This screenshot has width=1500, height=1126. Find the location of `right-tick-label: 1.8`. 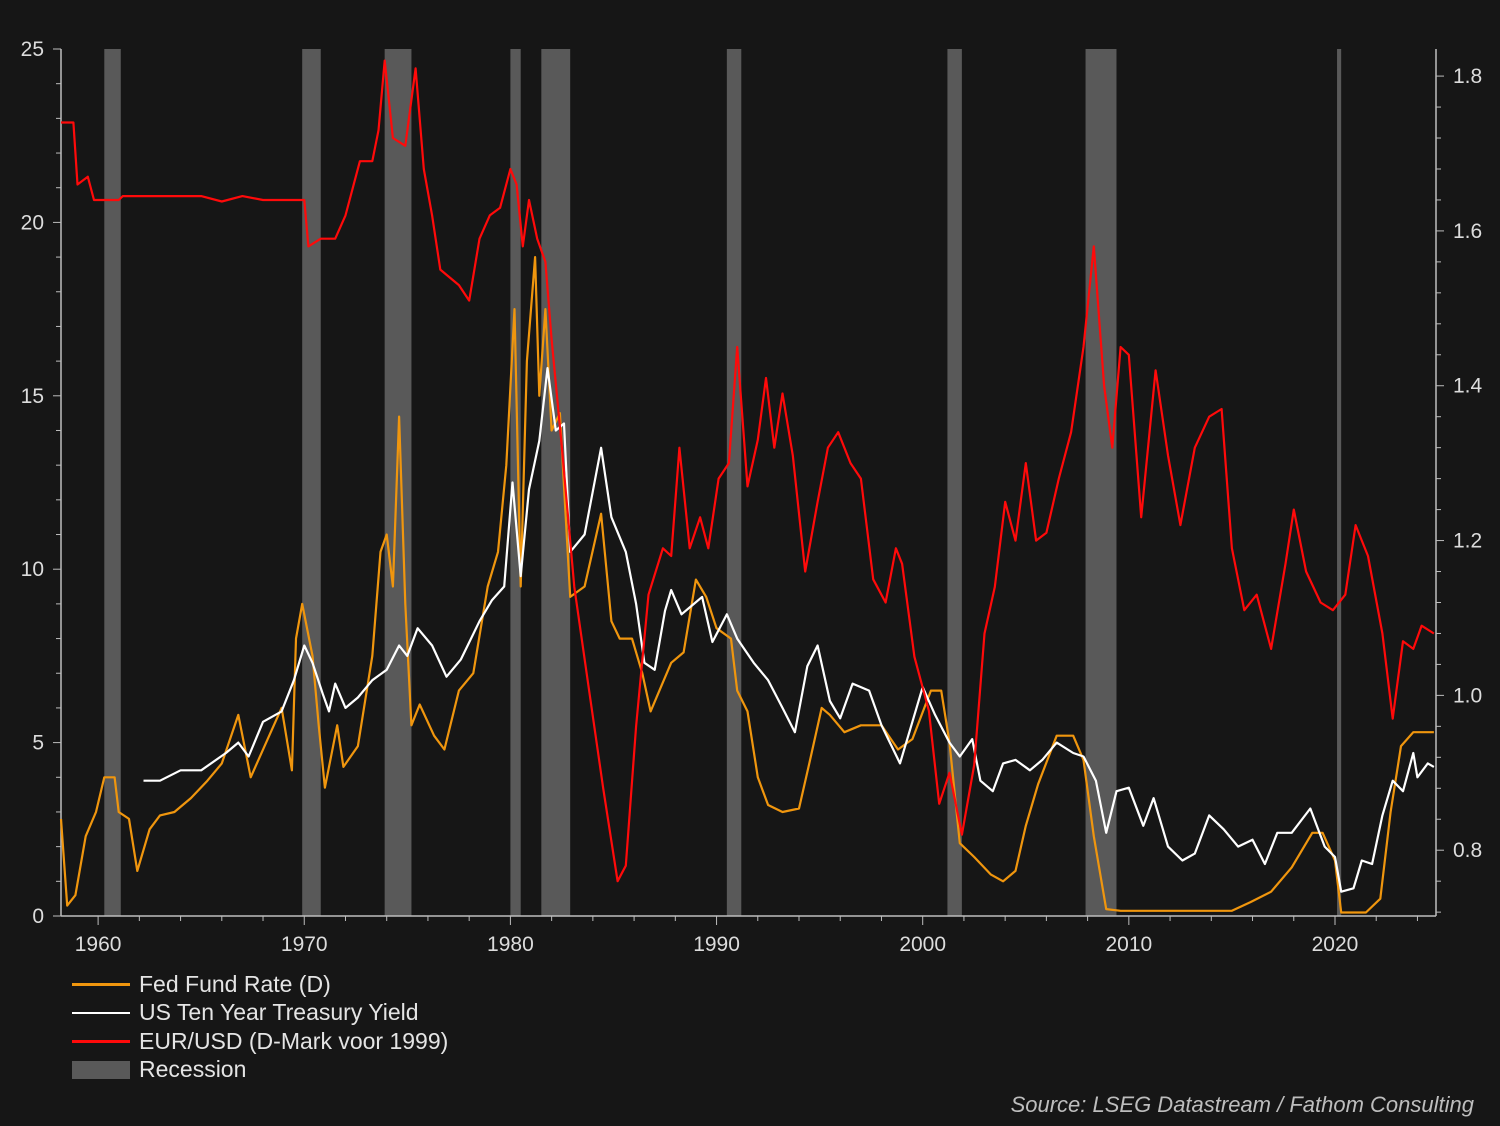

right-tick-label: 1.8 is located at coordinates (1467, 76).